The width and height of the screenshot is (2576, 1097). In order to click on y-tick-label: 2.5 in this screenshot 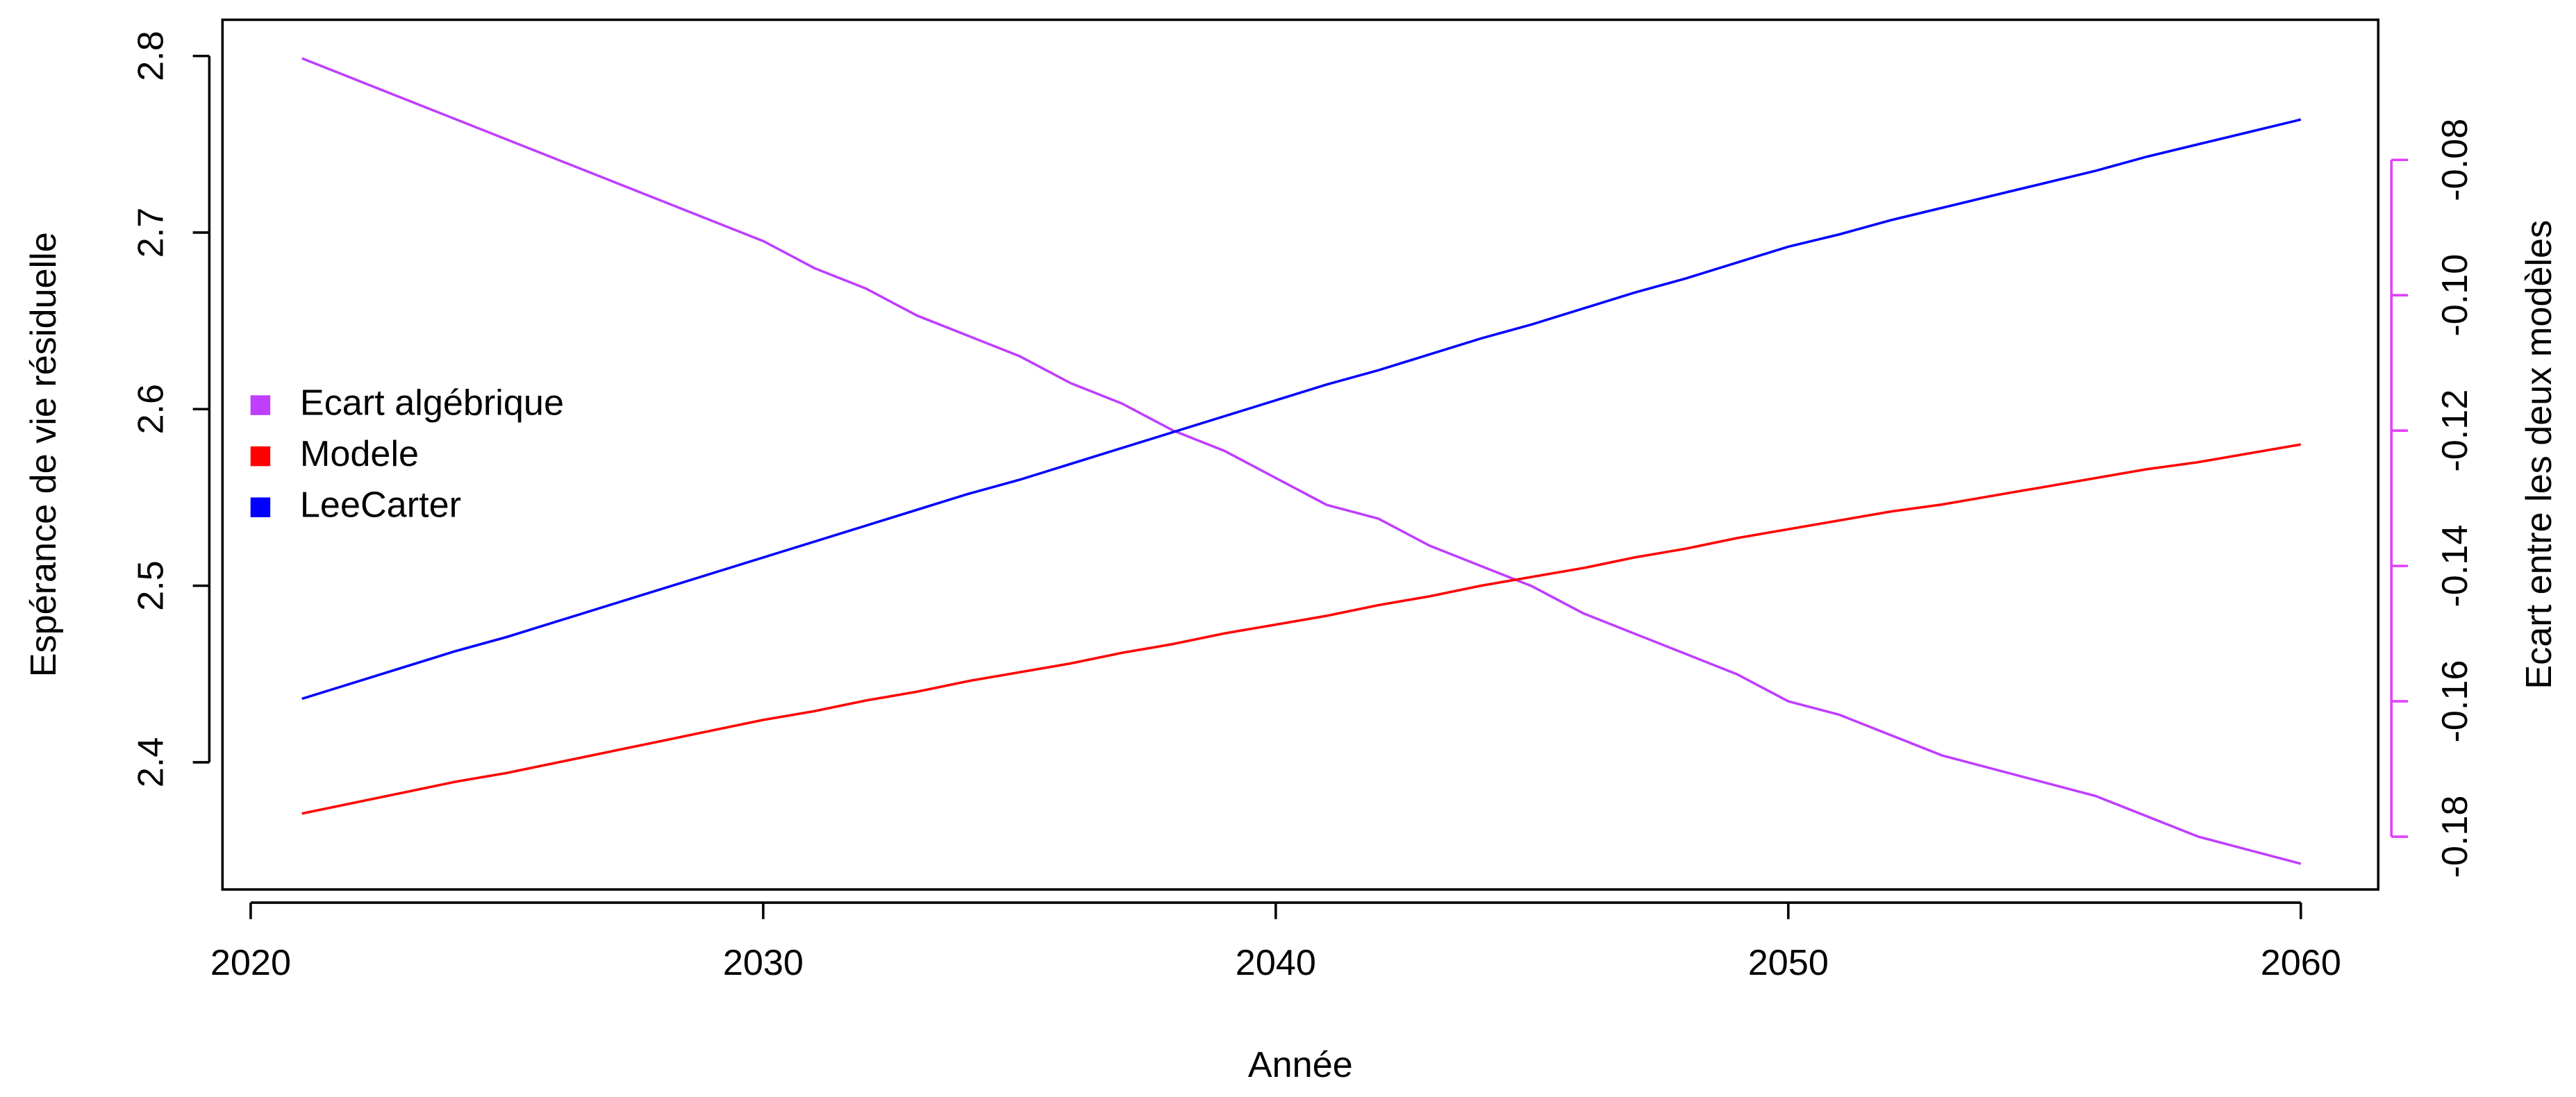, I will do `click(151, 585)`.